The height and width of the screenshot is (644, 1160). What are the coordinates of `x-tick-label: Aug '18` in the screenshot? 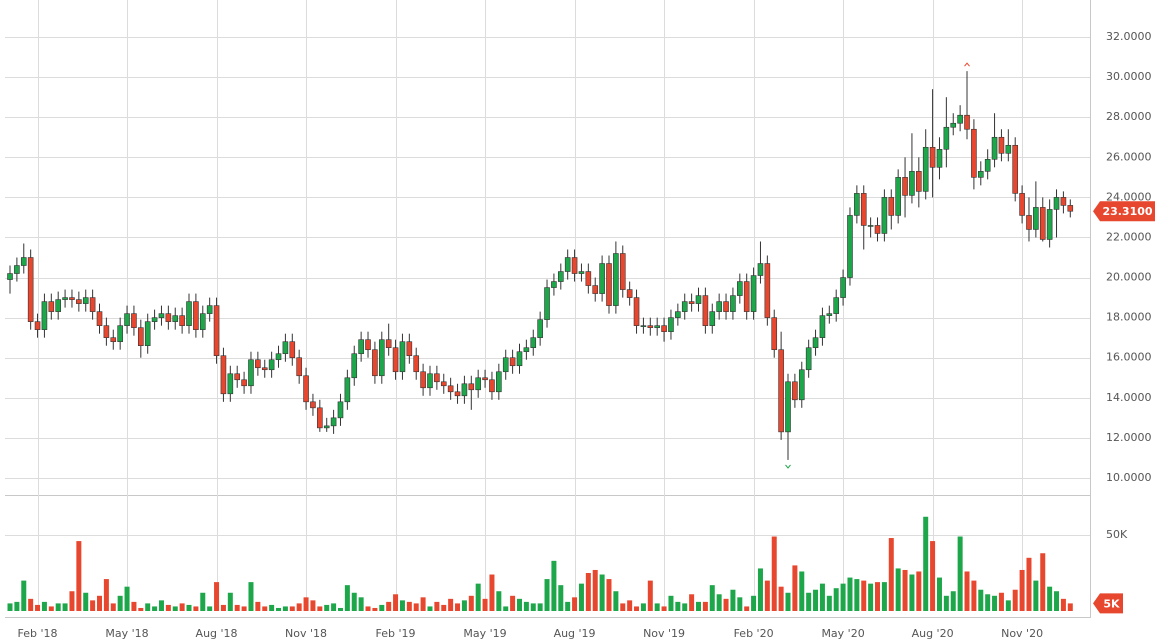 It's located at (217, 633).